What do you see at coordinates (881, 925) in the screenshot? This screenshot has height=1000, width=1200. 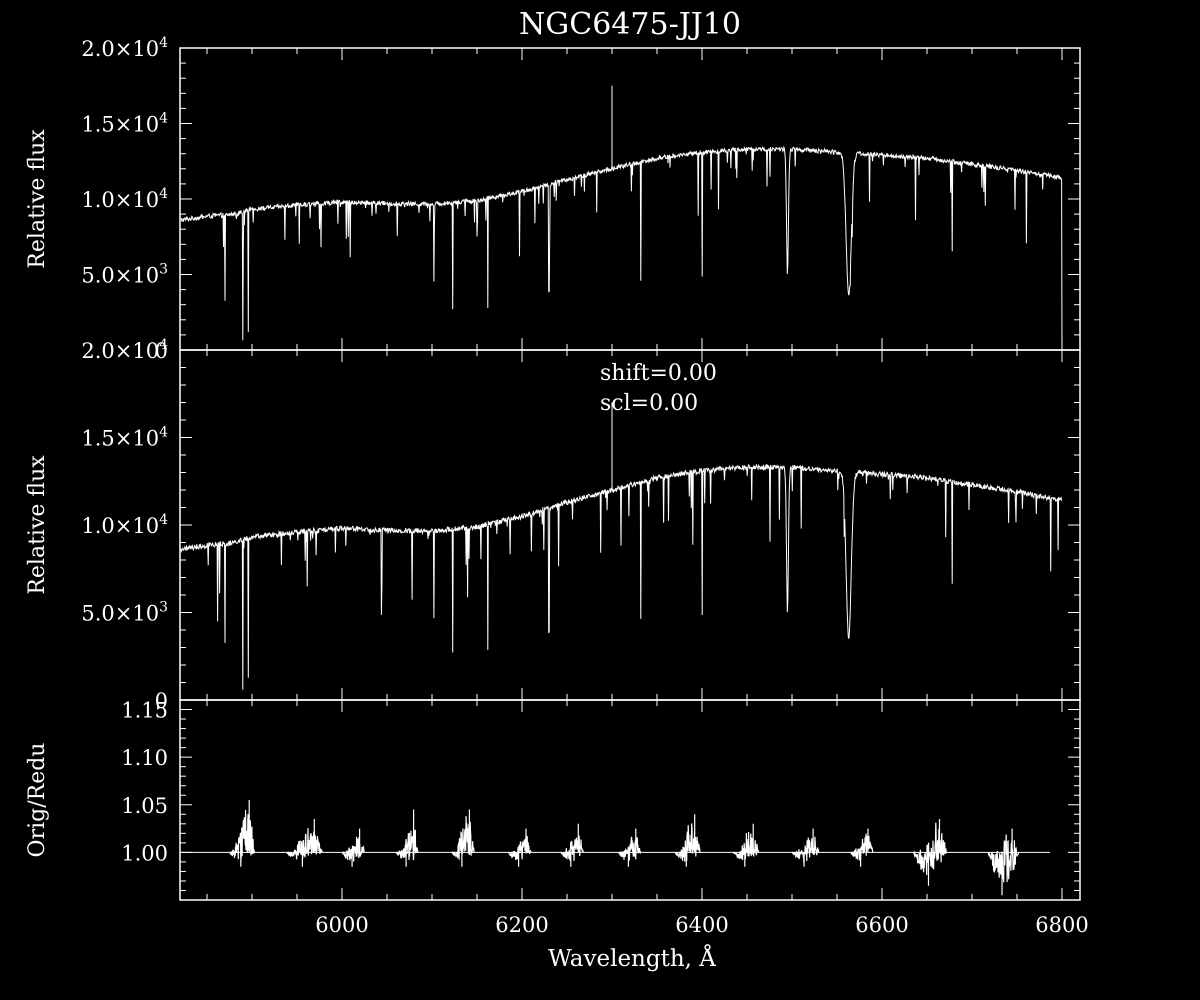 I see `x-tick-label: 6600` at bounding box center [881, 925].